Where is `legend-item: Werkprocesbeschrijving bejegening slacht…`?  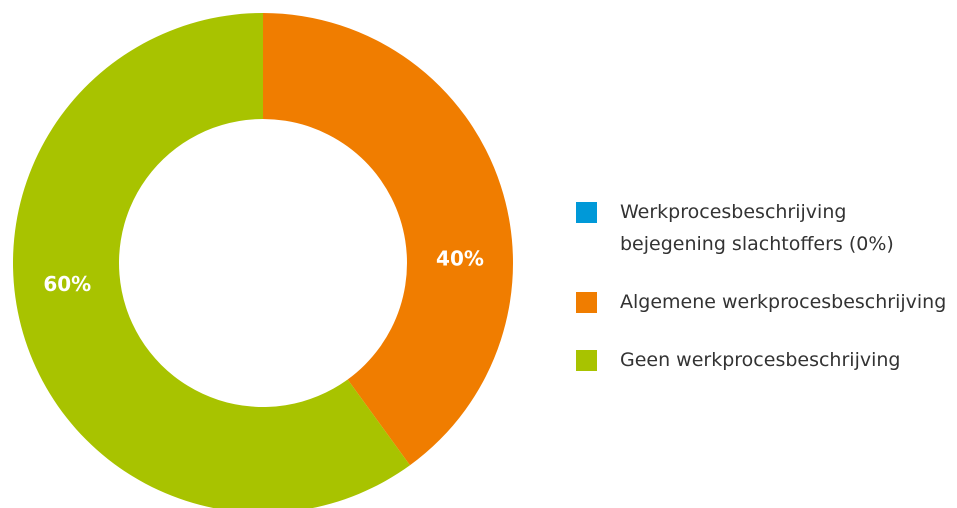
legend-item: Werkprocesbeschrijving bejegening slacht… is located at coordinates (765, 228).